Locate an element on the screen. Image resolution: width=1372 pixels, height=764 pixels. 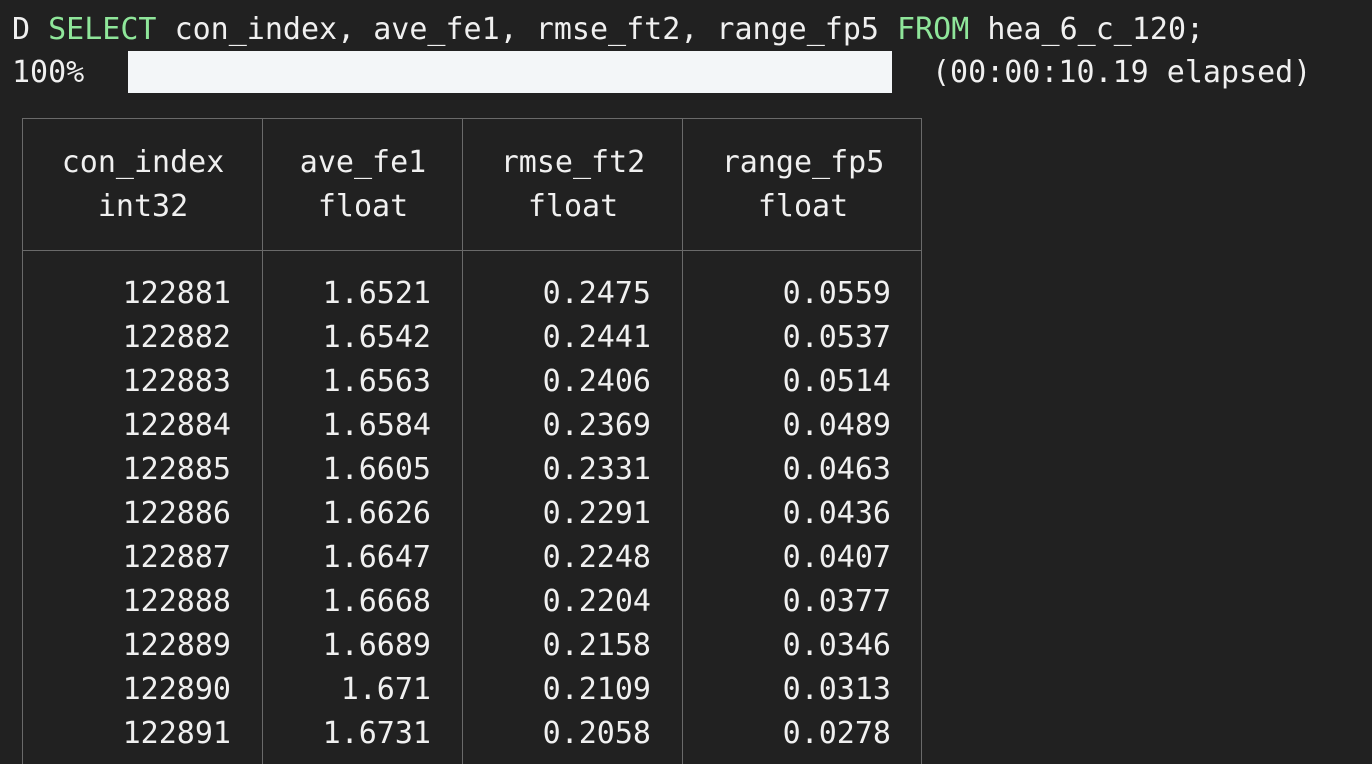
table-cell: 0.2406 is located at coordinates (596, 381).